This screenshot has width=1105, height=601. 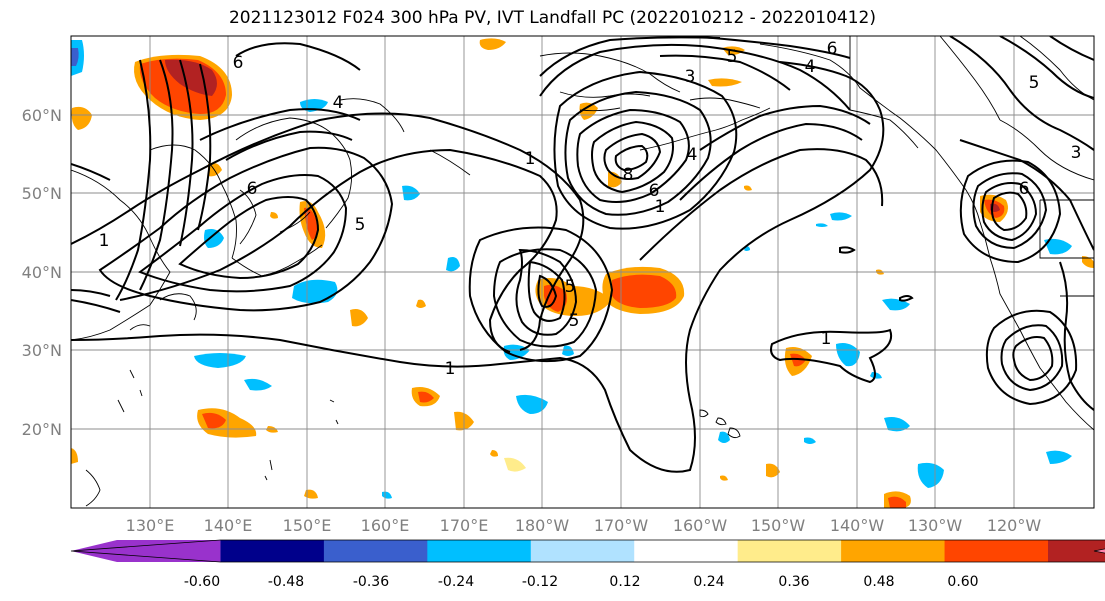 What do you see at coordinates (464, 525) in the screenshot?
I see `lon-label: 170°E` at bounding box center [464, 525].